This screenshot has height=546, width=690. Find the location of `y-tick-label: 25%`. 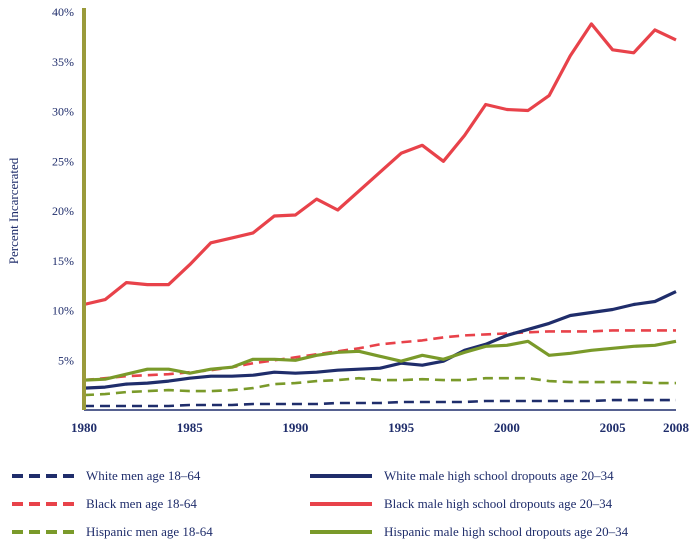

y-tick-label: 25% is located at coordinates (63, 161).